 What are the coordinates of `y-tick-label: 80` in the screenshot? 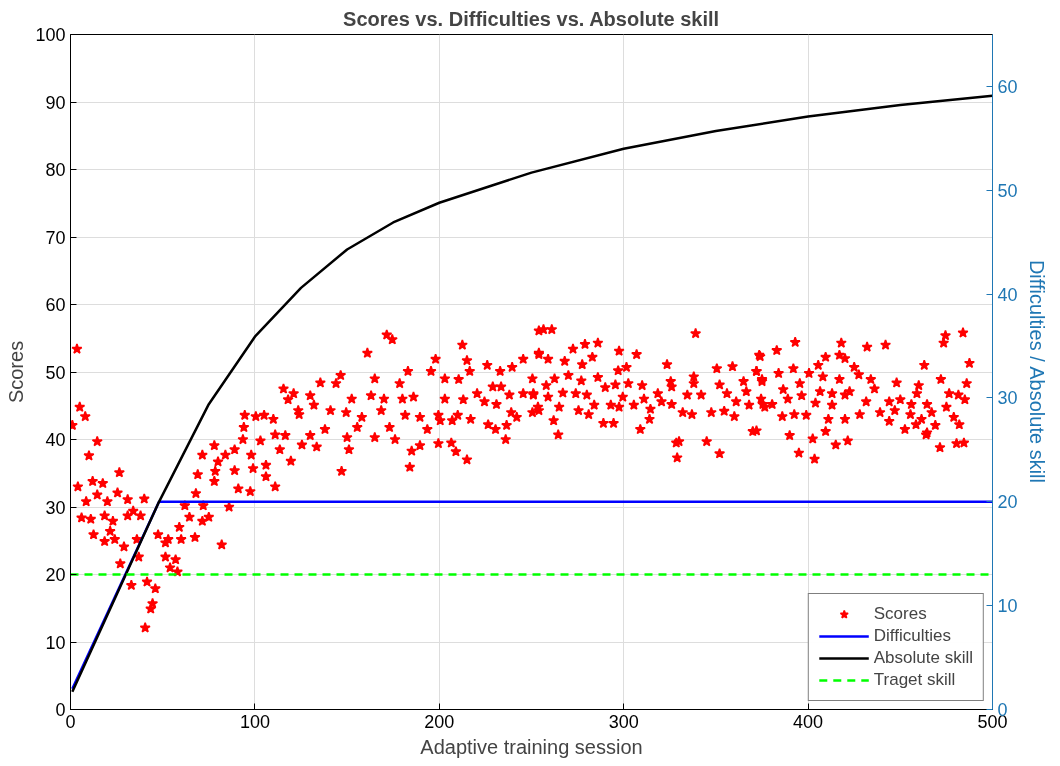 It's located at (55, 170).